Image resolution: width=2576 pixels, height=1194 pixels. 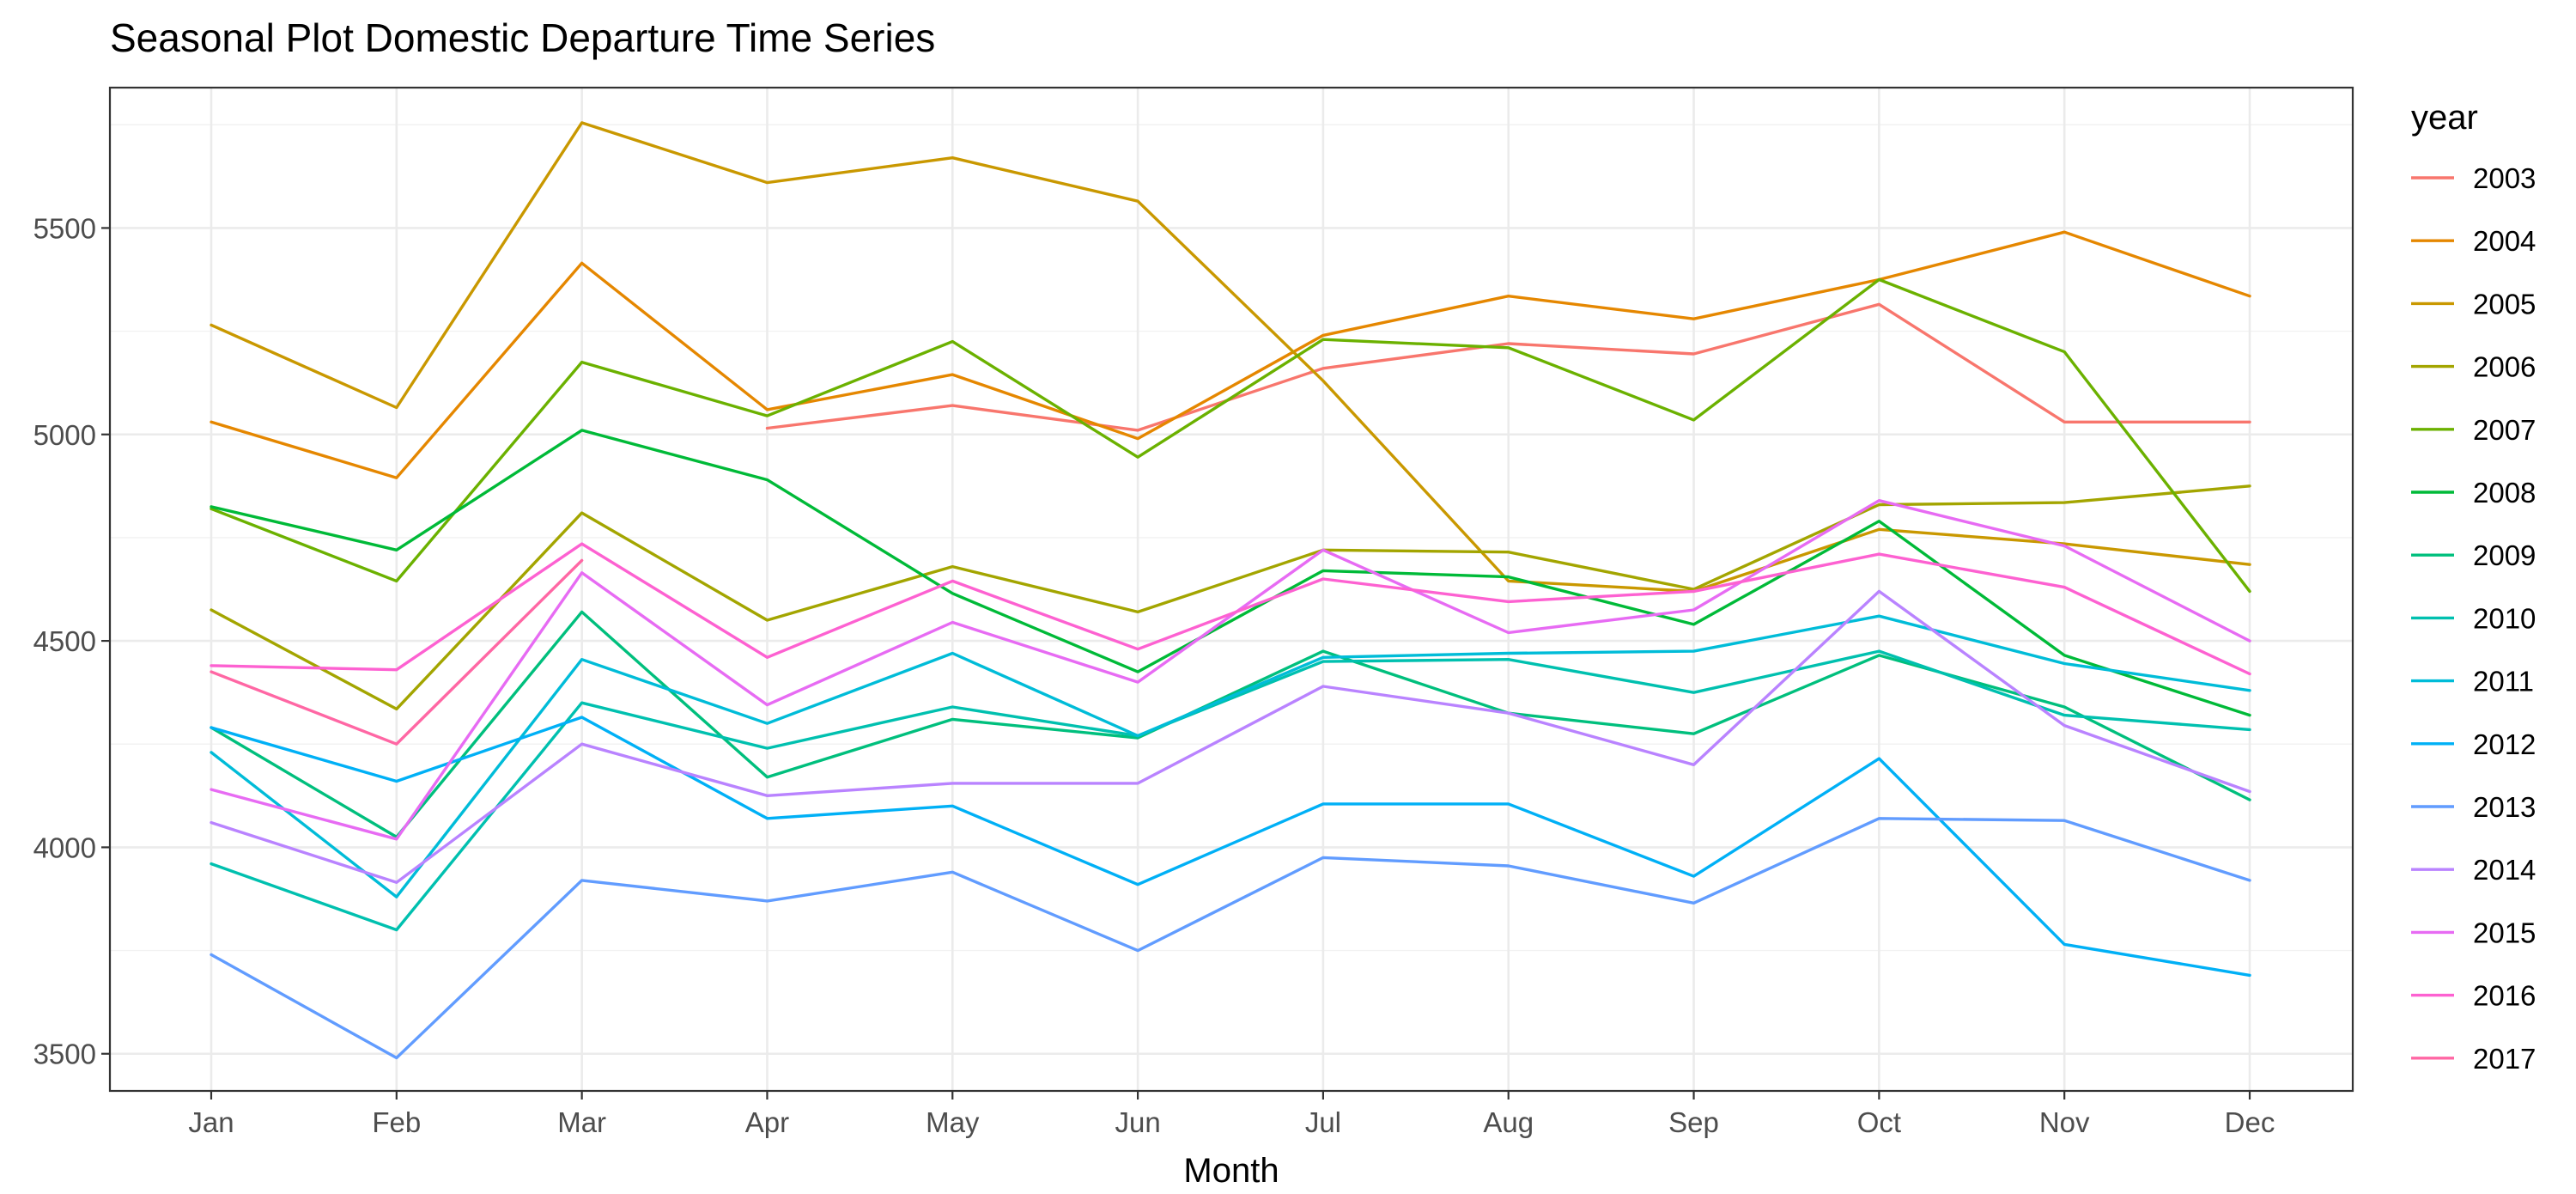 I want to click on legend-label-2010: 2010, so click(x=2504, y=618).